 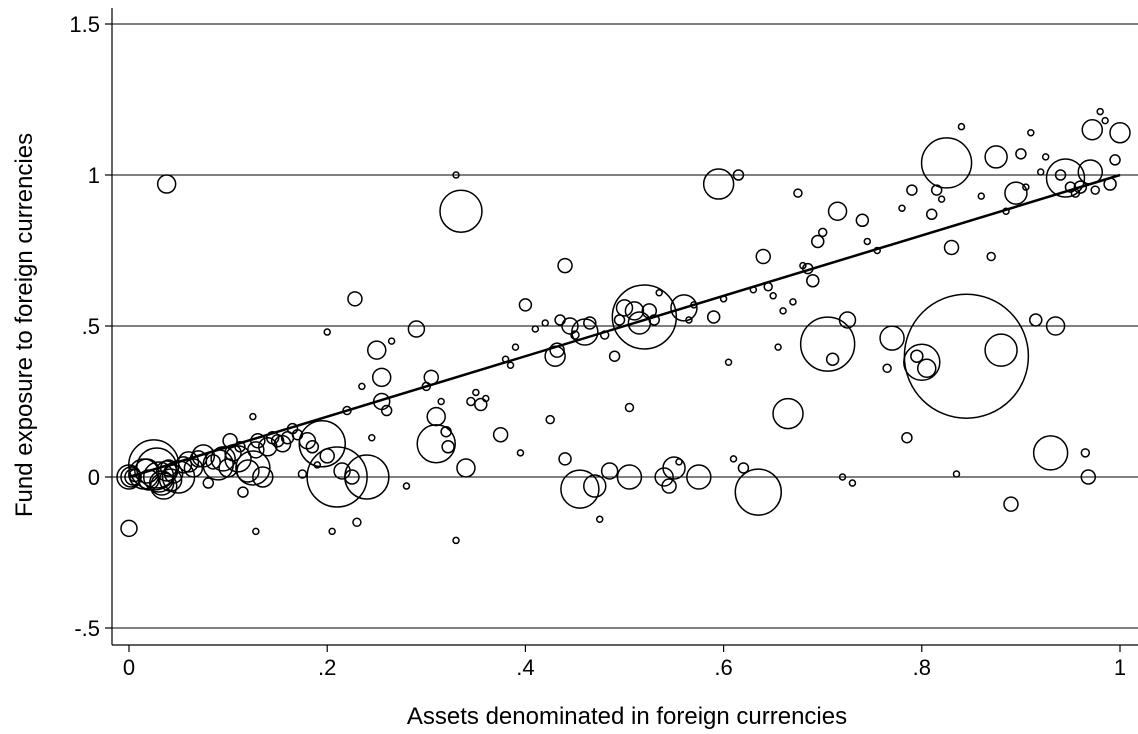 I want to click on y-tick-label: 1, so click(x=94, y=175).